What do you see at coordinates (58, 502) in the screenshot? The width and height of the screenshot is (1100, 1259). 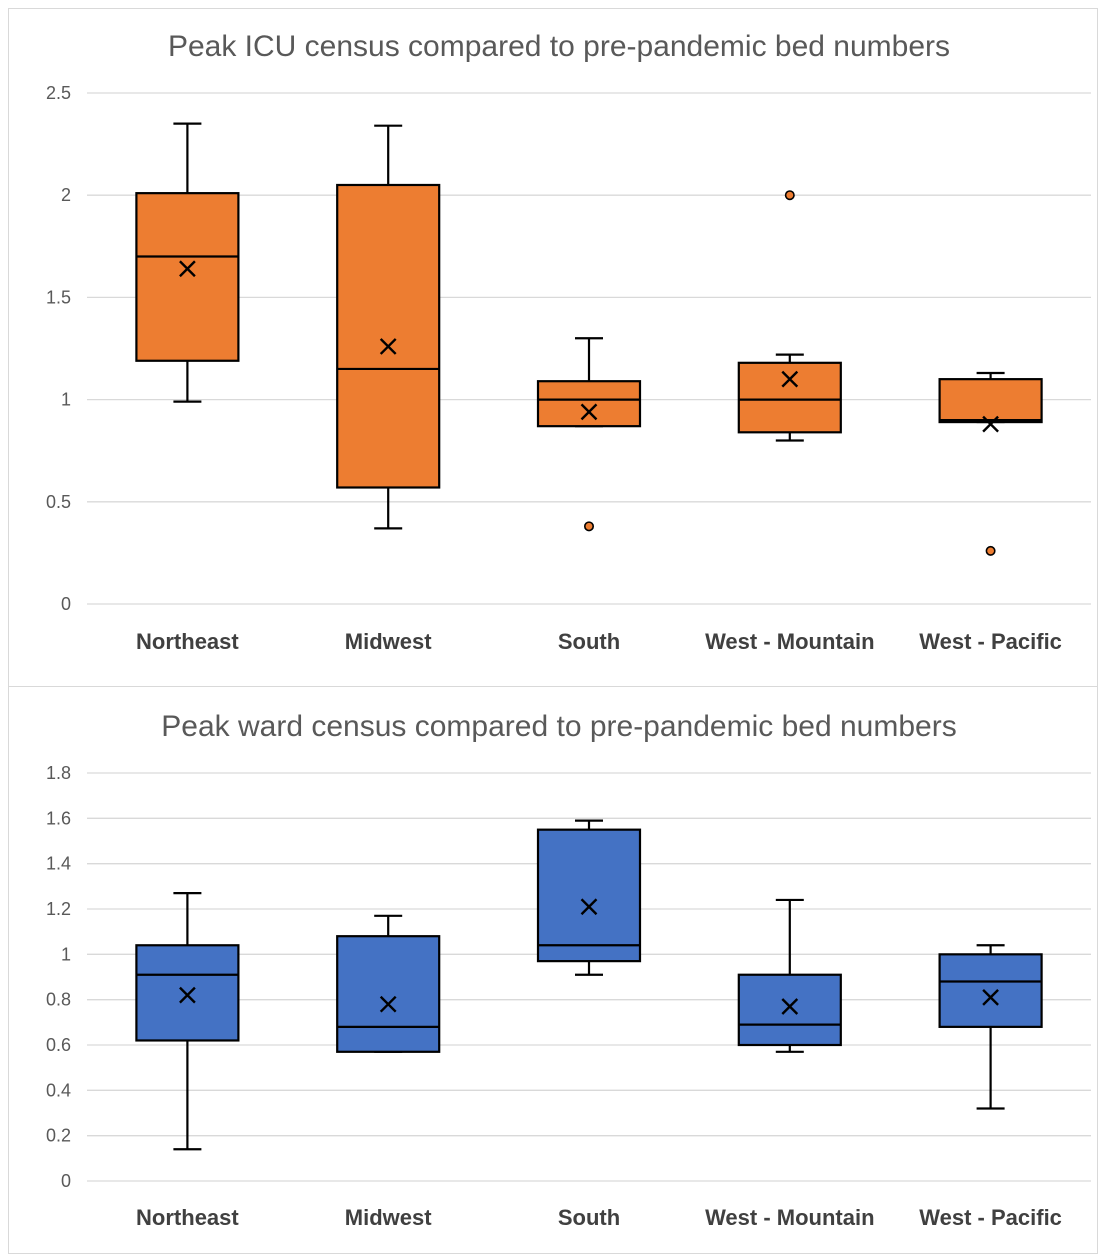 I see `y-tick-label: 0.5` at bounding box center [58, 502].